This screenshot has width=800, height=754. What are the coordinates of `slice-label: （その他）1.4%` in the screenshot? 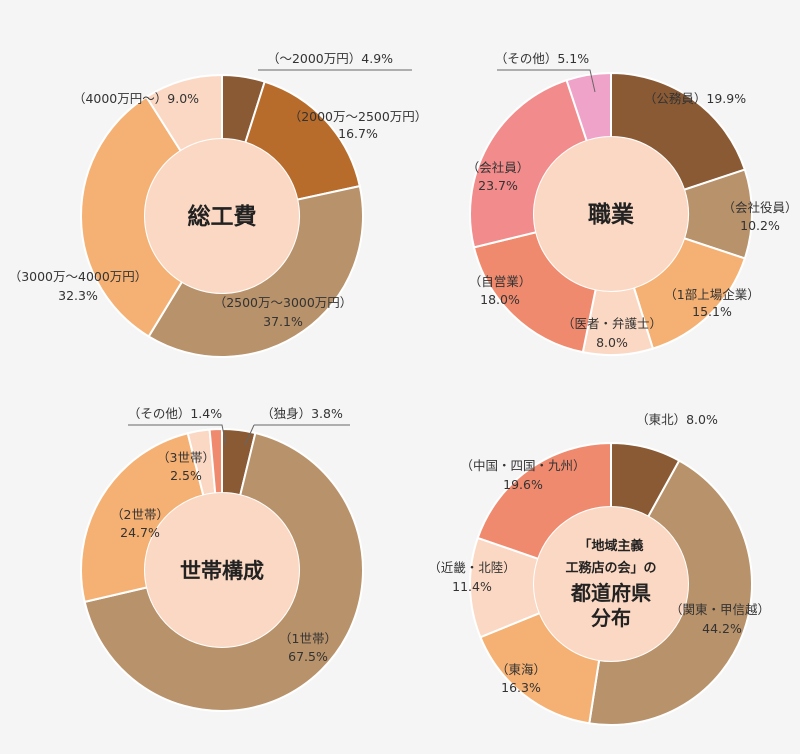 It's located at (175, 413).